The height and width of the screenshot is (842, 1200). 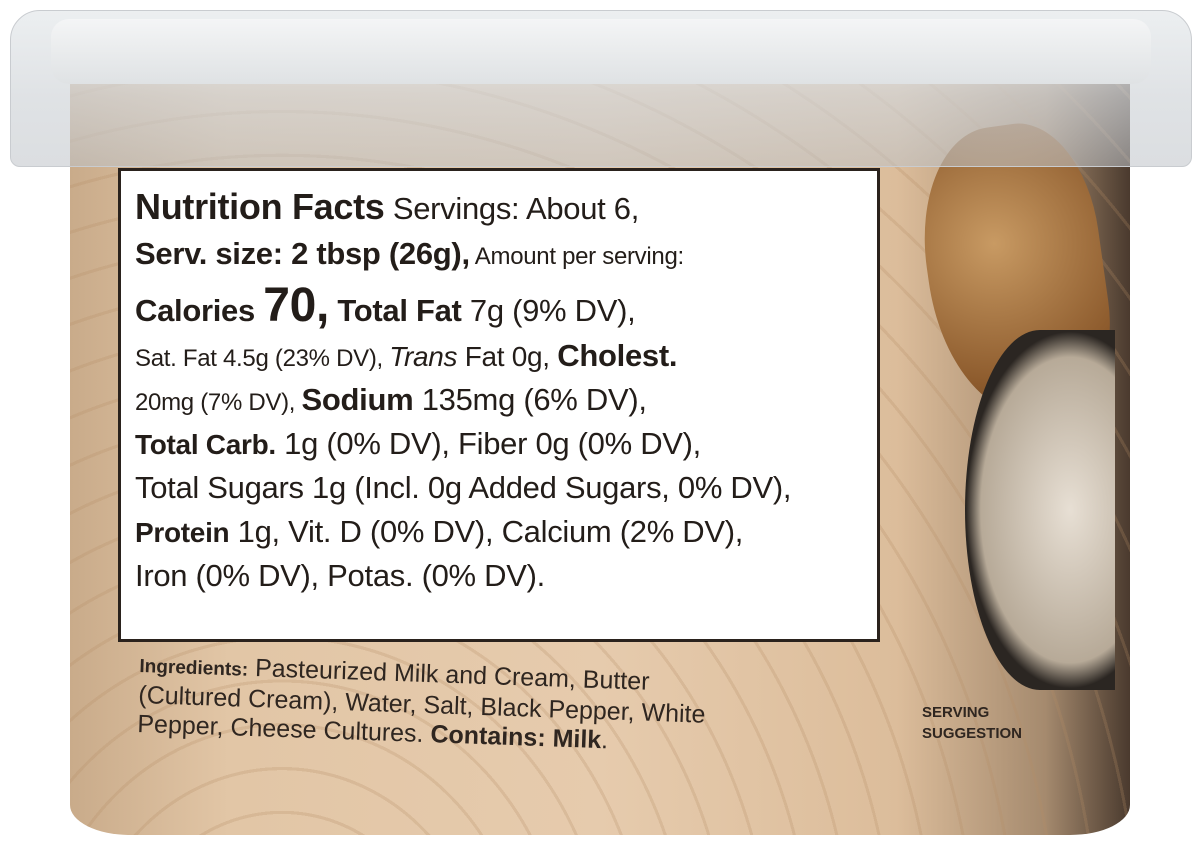 What do you see at coordinates (260, 206) in the screenshot?
I see `nf-title: Nutrition Facts` at bounding box center [260, 206].